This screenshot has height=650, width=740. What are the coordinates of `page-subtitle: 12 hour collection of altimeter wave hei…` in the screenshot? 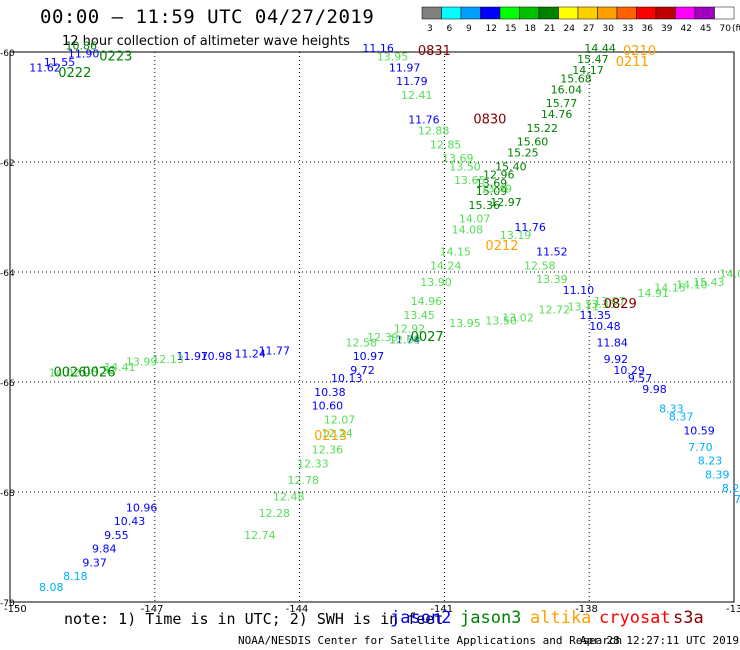 It's located at (206, 41).